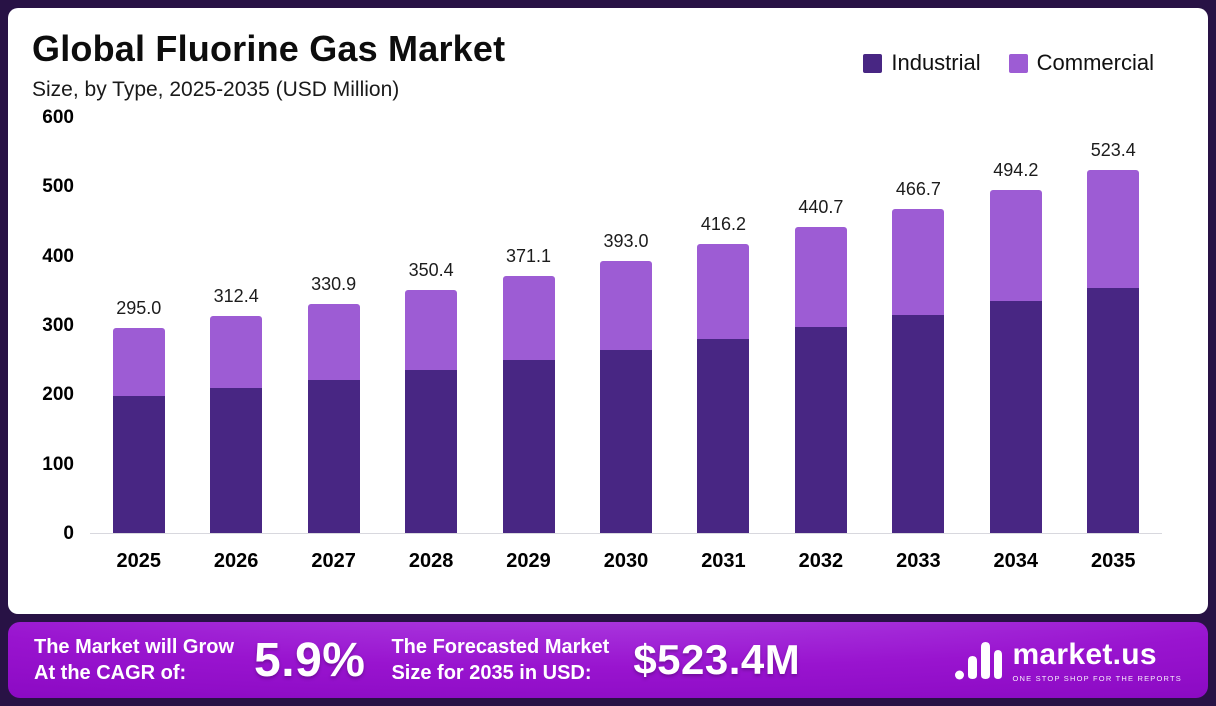  I want to click on y-tick-label: 300, so click(58, 325).